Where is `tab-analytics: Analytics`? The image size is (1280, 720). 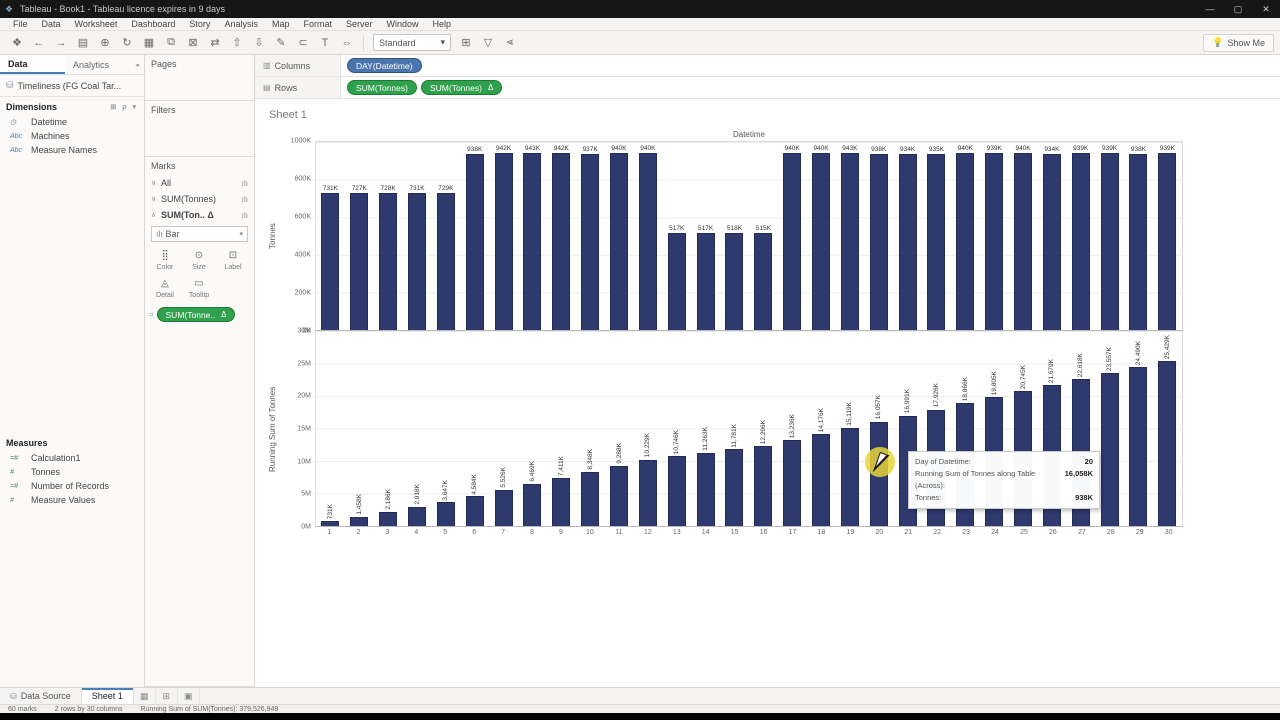 tab-analytics: Analytics is located at coordinates (91, 64).